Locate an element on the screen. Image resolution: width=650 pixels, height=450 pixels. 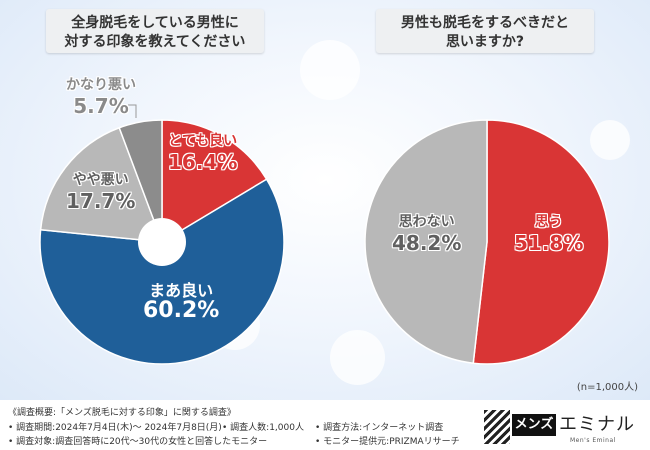
left-title-line1: 全身脱毛をしている男性に is located at coordinates (155, 23).